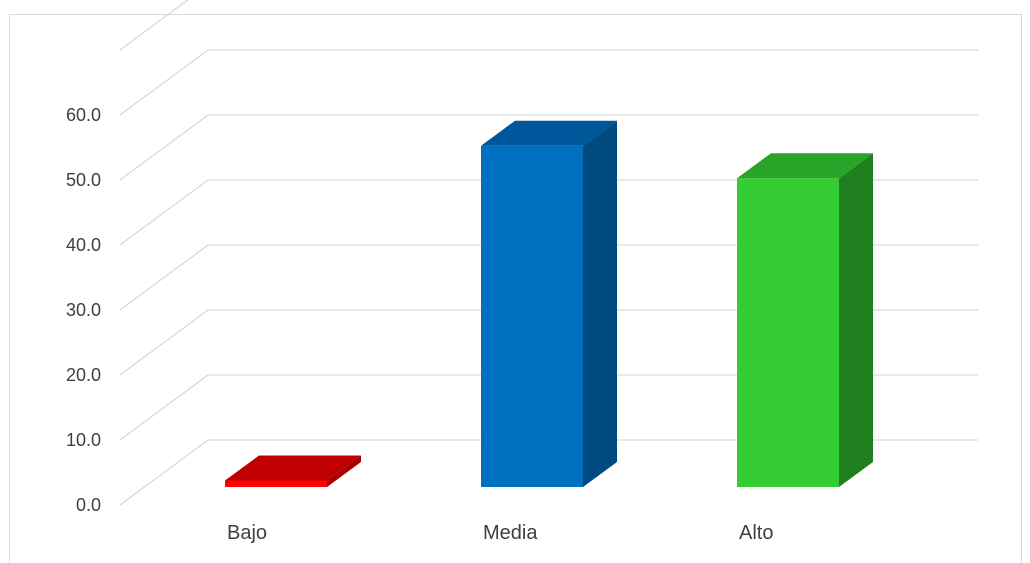  Describe the element at coordinates (247, 533) in the screenshot. I see `x-category-label: Bajo` at that location.